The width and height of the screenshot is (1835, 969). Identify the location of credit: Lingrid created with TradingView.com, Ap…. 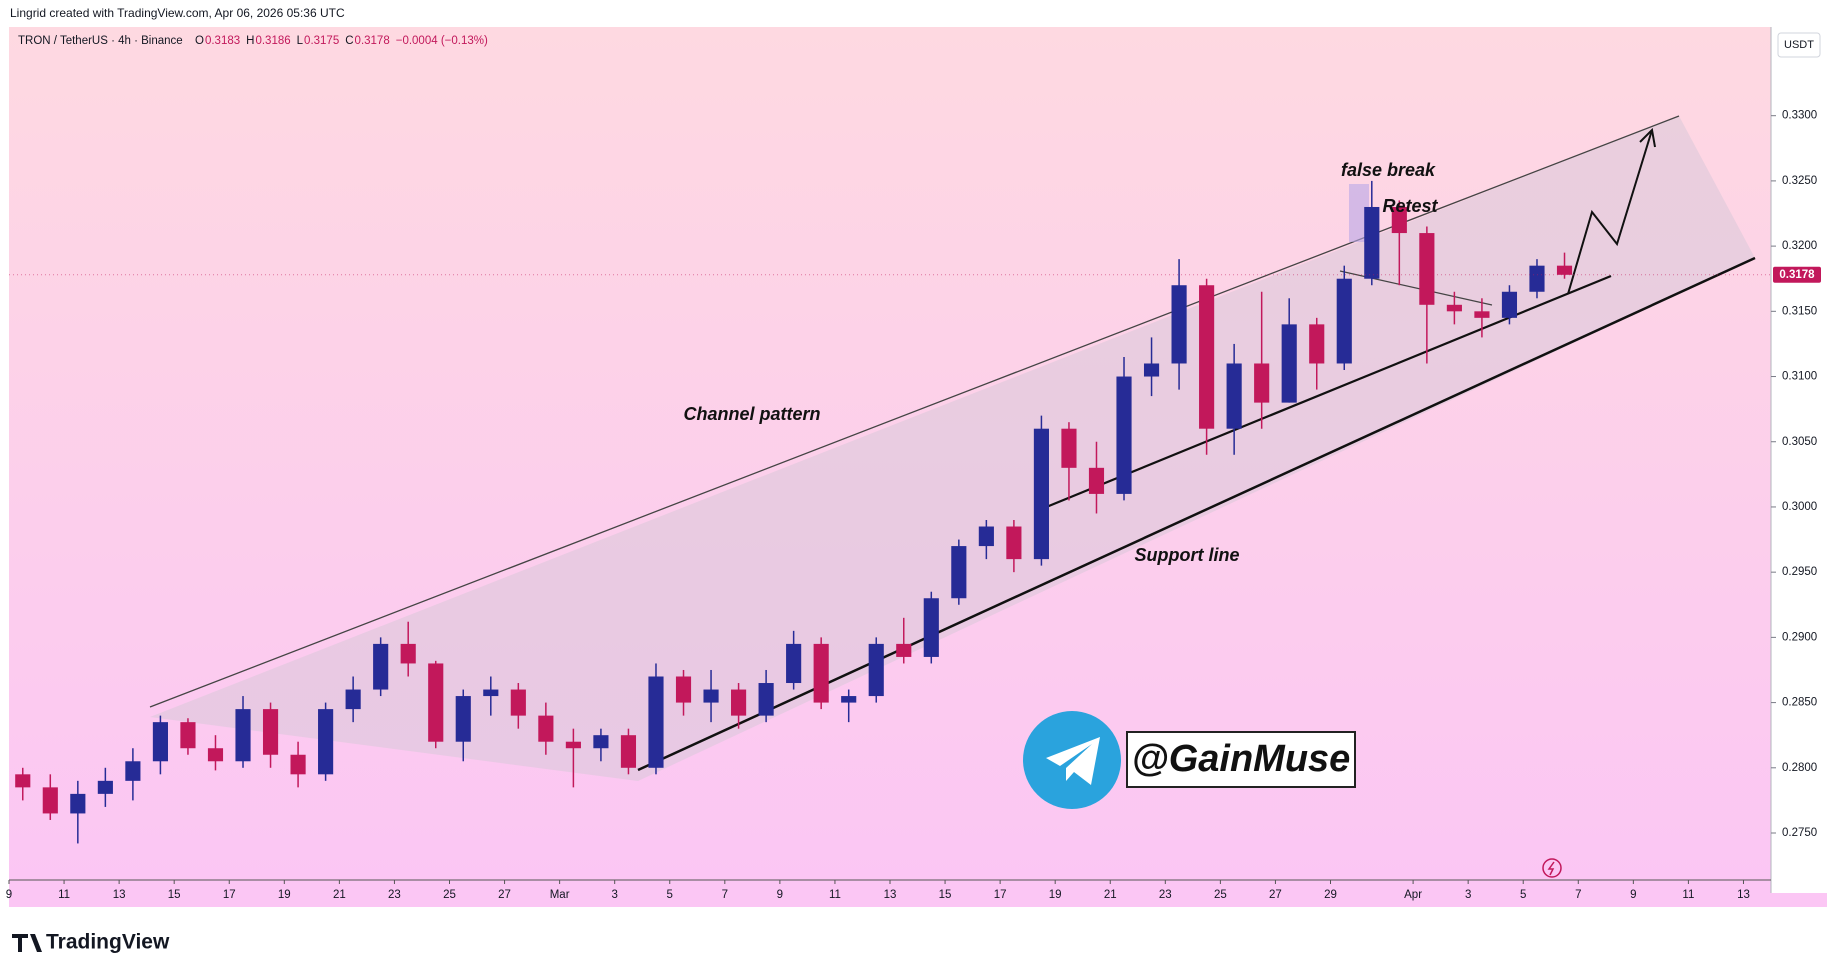
(177, 13).